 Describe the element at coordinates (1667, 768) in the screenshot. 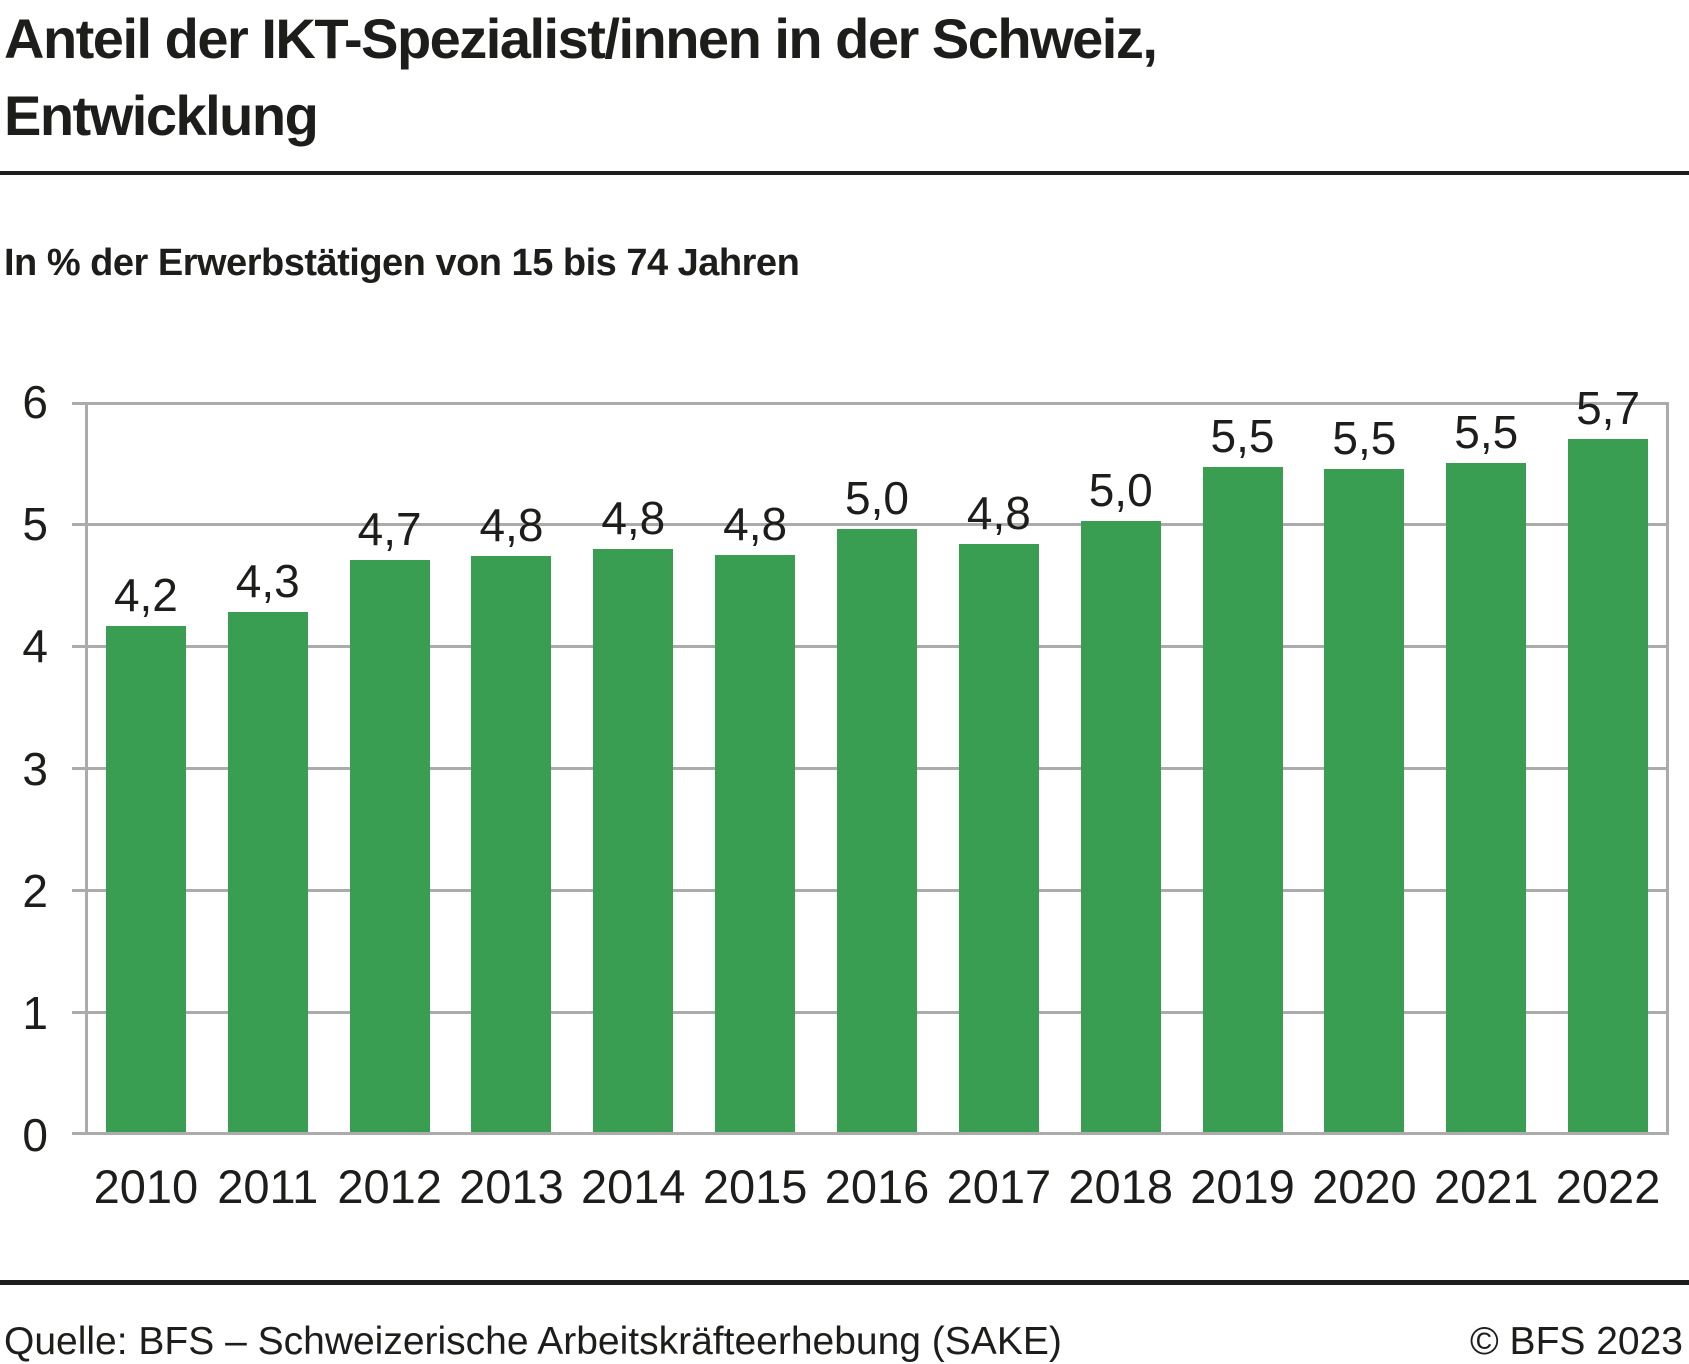

I see `plot-right-border` at that location.